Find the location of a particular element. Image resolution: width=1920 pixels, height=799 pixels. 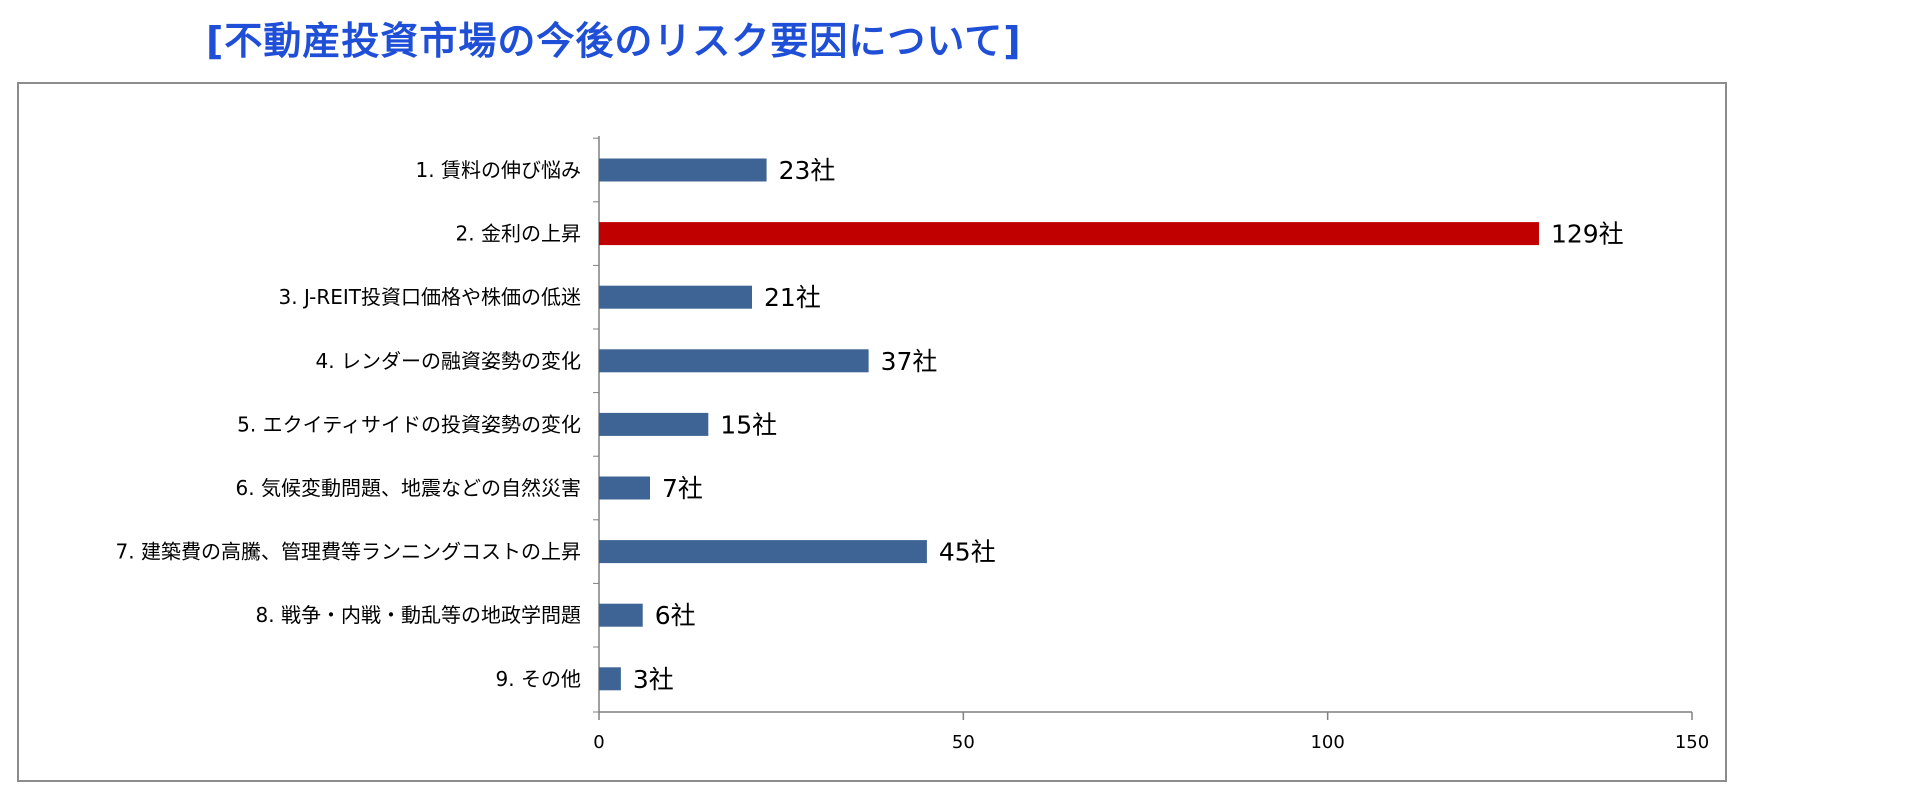

data-label: 37社 is located at coordinates (909, 361).